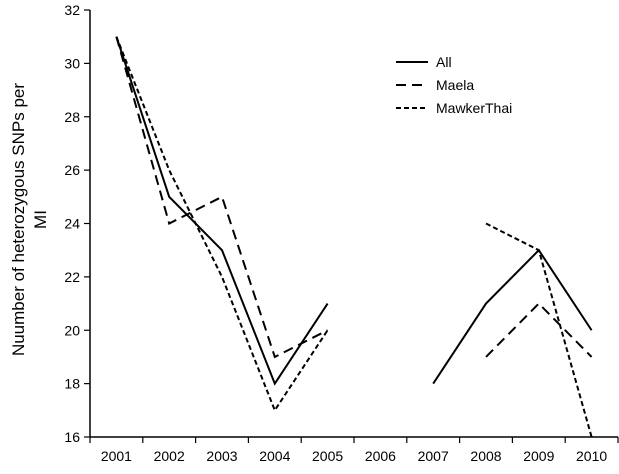 The width and height of the screenshot is (619, 474). Describe the element at coordinates (72, 170) in the screenshot. I see `y-tick-label: 26` at that location.